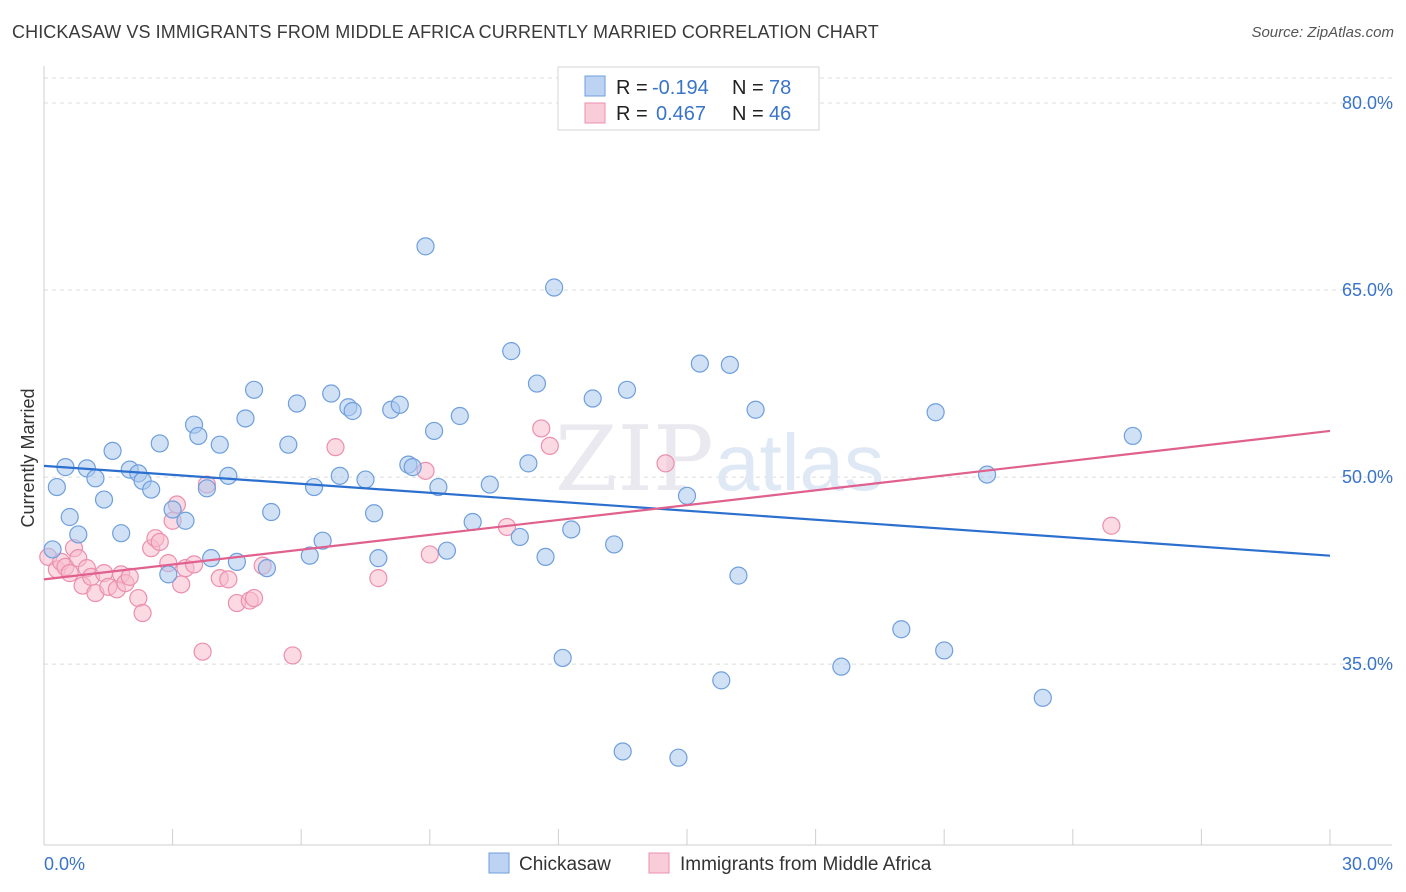 Image resolution: width=1406 pixels, height=892 pixels. What do you see at coordinates (718, 864) in the screenshot?
I see `x-tick-labels: 0.0% 30.0%` at bounding box center [718, 864].